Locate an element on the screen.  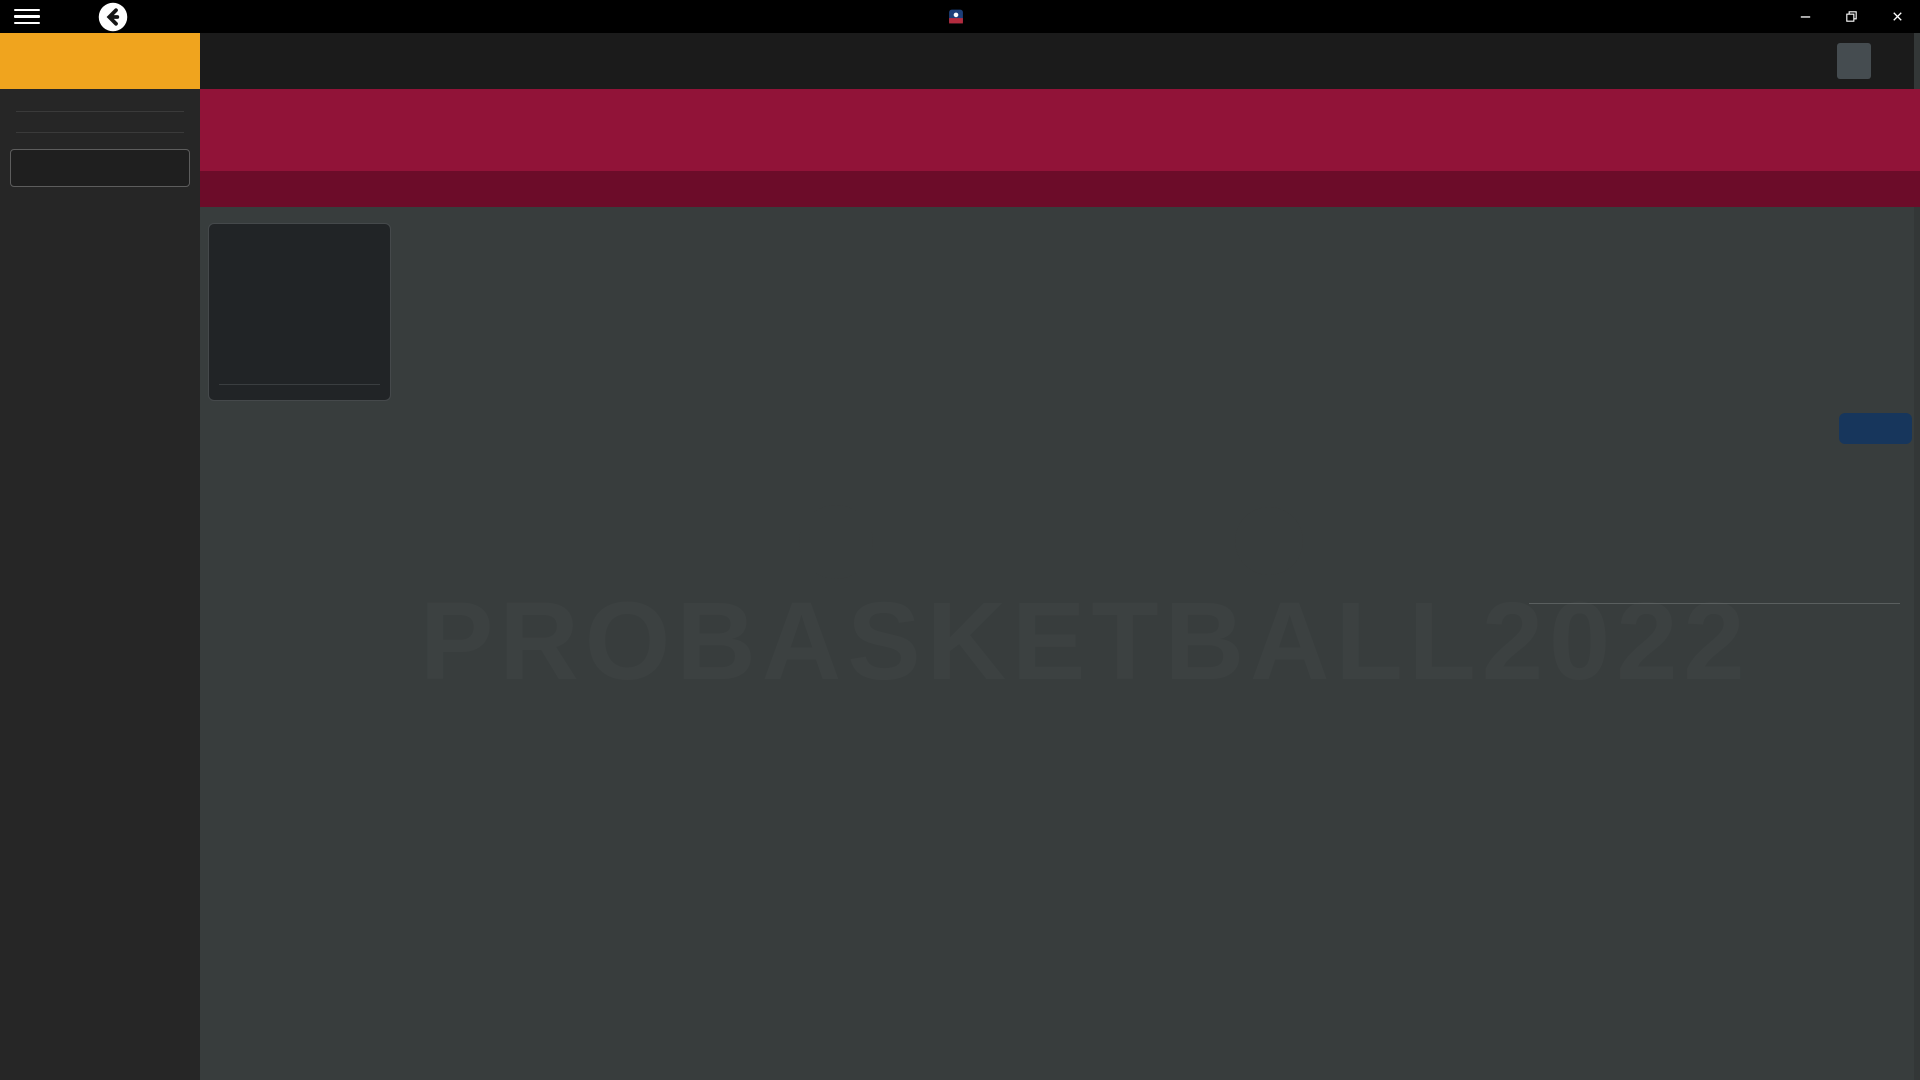
scoring-leaders-panel is located at coordinates (836, 876).